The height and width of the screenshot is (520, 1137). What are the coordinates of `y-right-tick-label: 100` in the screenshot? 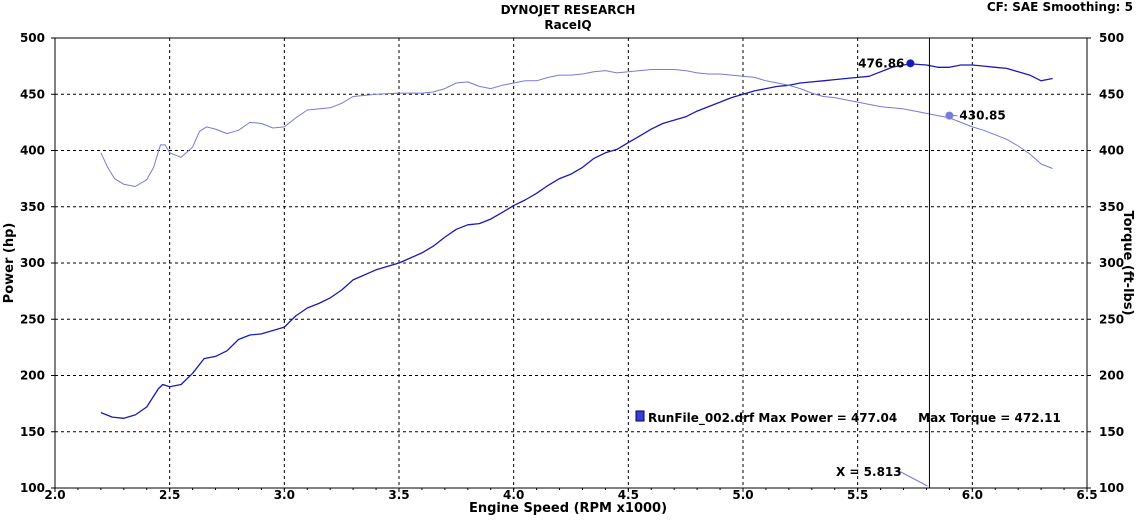 It's located at (1111, 488).